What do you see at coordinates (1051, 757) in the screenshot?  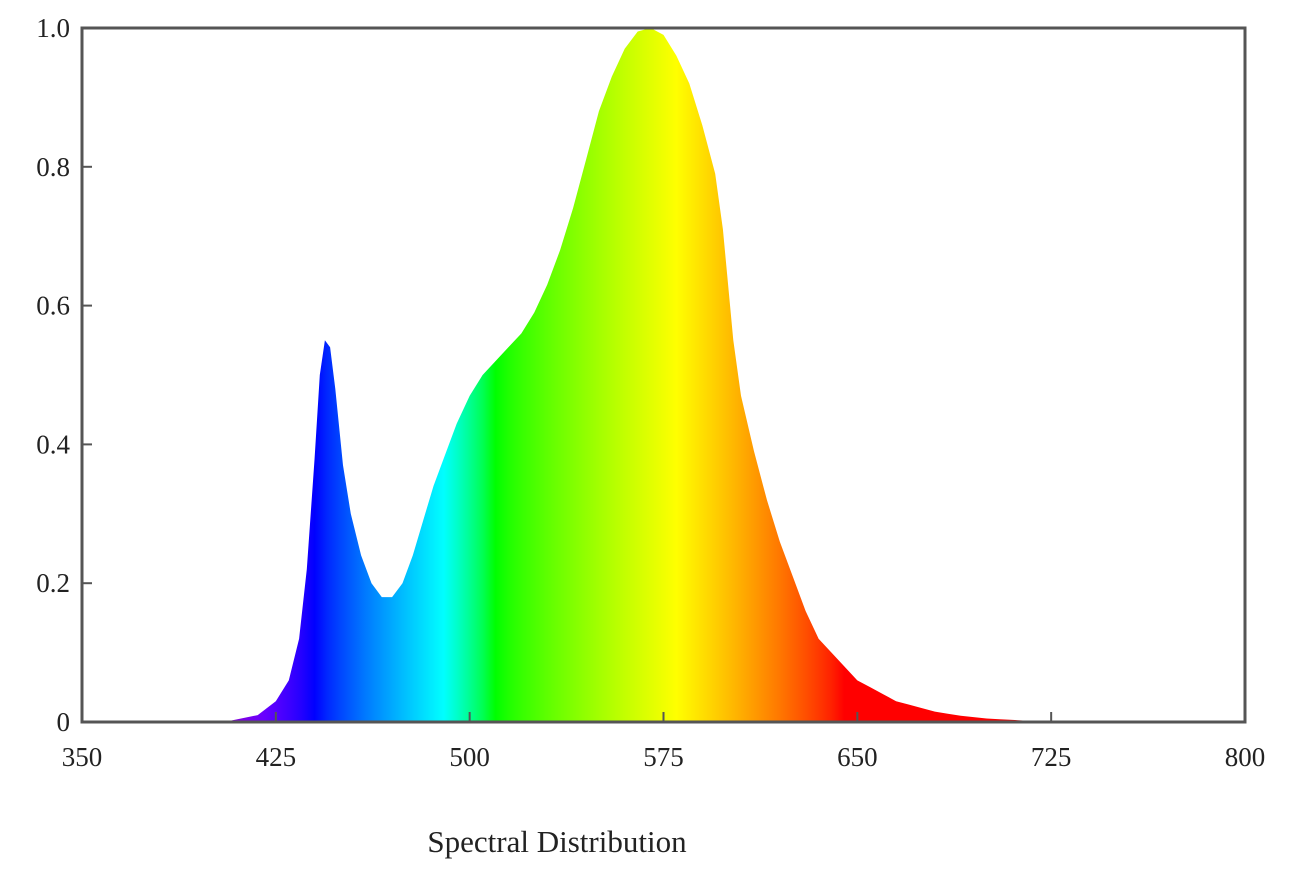 I see `x-tick-label: 725` at bounding box center [1051, 757].